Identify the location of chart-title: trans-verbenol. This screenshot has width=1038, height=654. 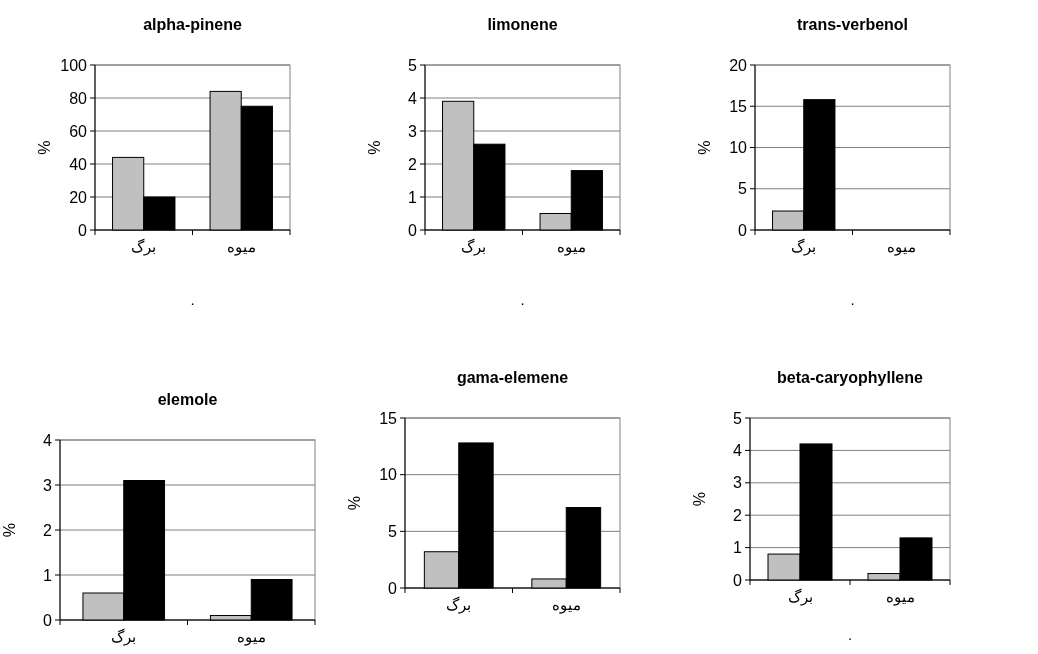
(852, 24).